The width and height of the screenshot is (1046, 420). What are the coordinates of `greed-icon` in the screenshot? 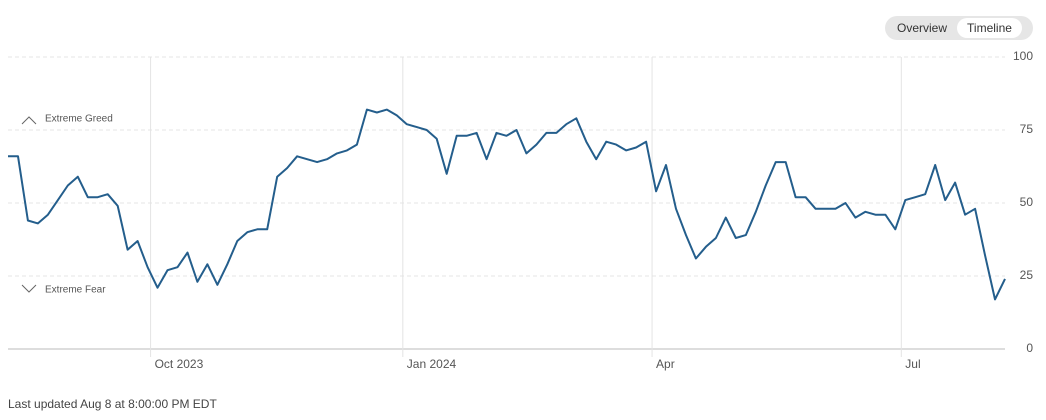 It's located at (29, 120).